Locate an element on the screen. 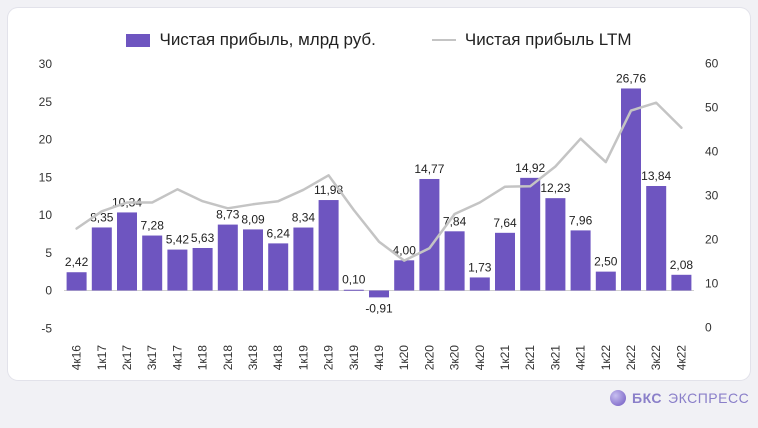  x-category-label: 4к18 is located at coordinates (278, 358).